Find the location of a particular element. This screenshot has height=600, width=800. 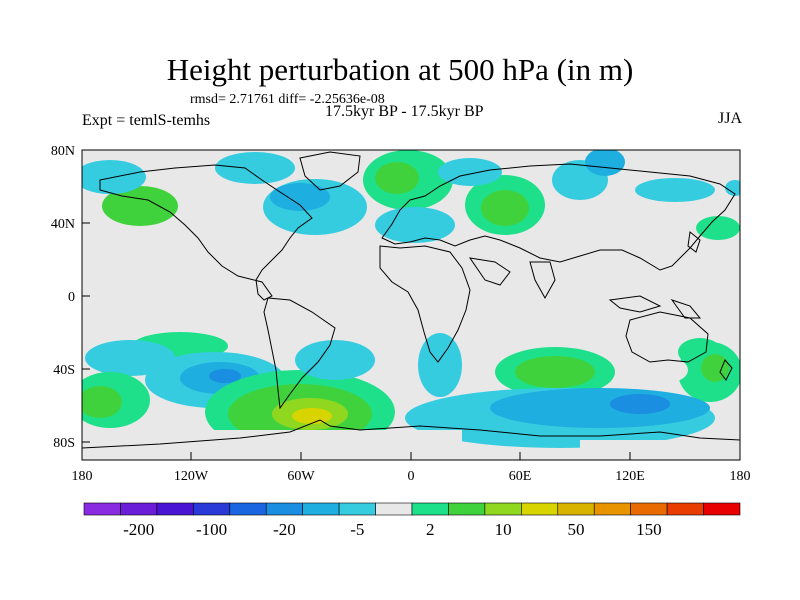

chart-title: Height perturbation at 500 hPa (in m) is located at coordinates (400, 69).